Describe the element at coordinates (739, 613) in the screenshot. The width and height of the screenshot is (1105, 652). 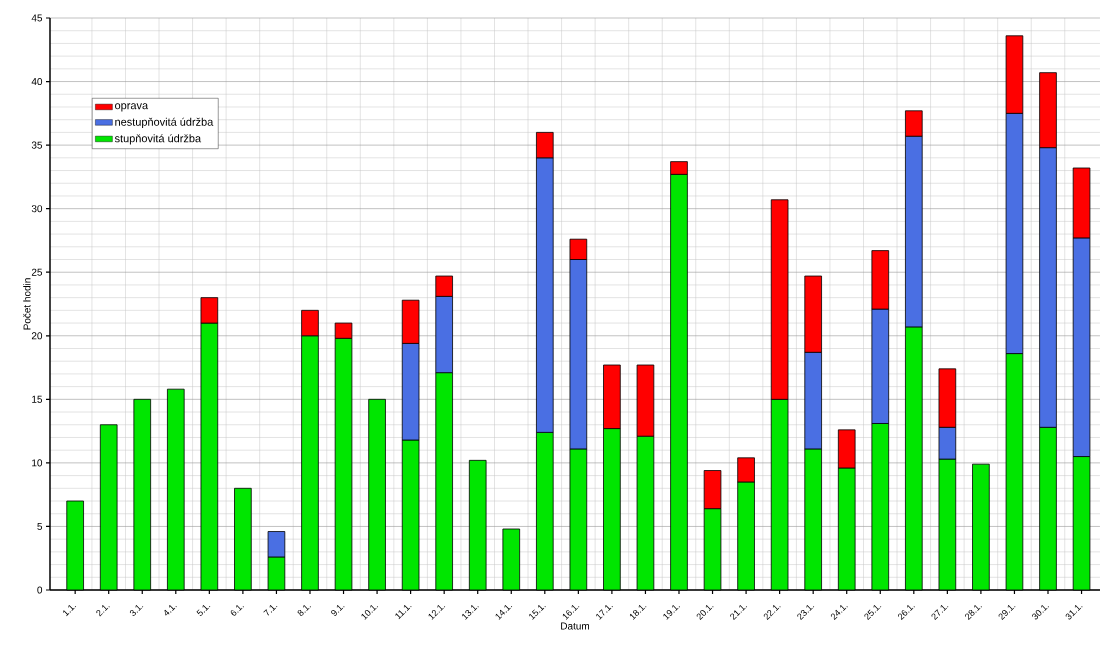
I see `x-tick-label: 21.1.` at that location.